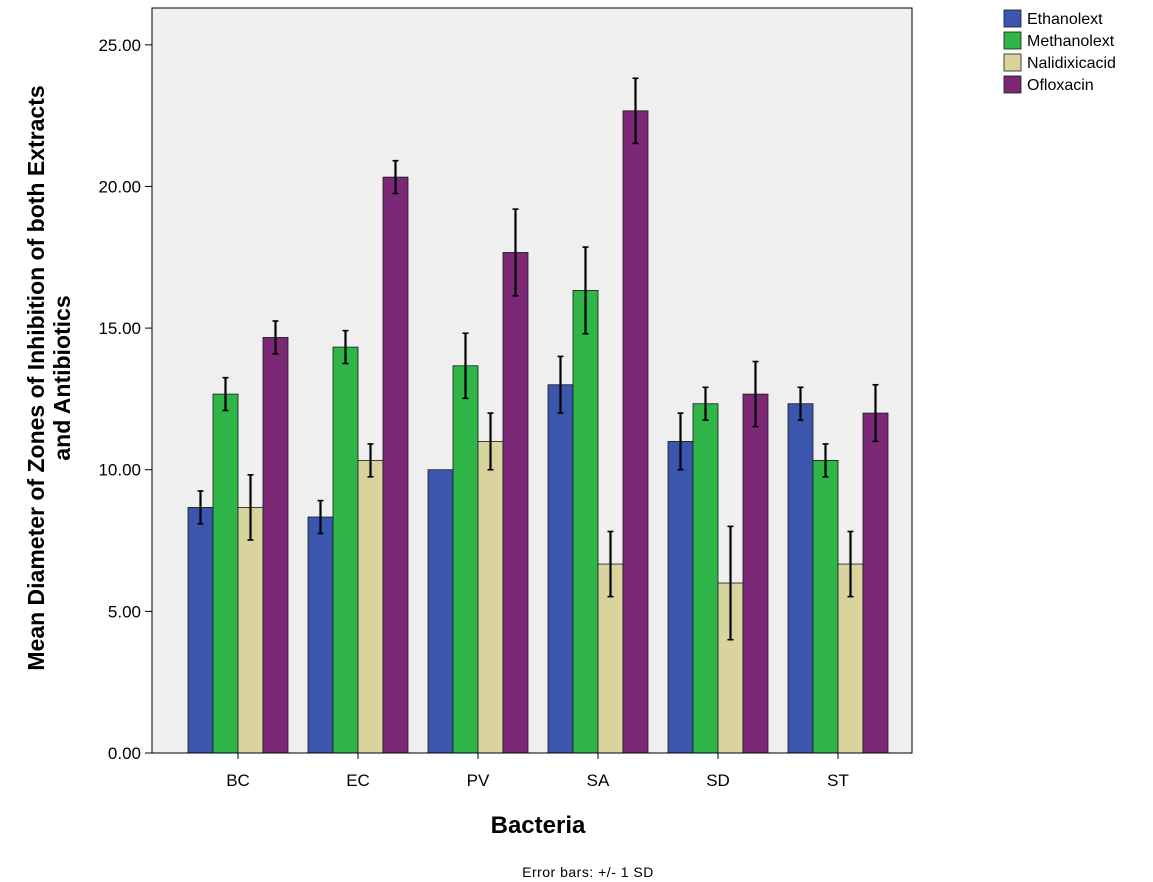  I want to click on bar-ST-Methanolext, so click(825, 606).